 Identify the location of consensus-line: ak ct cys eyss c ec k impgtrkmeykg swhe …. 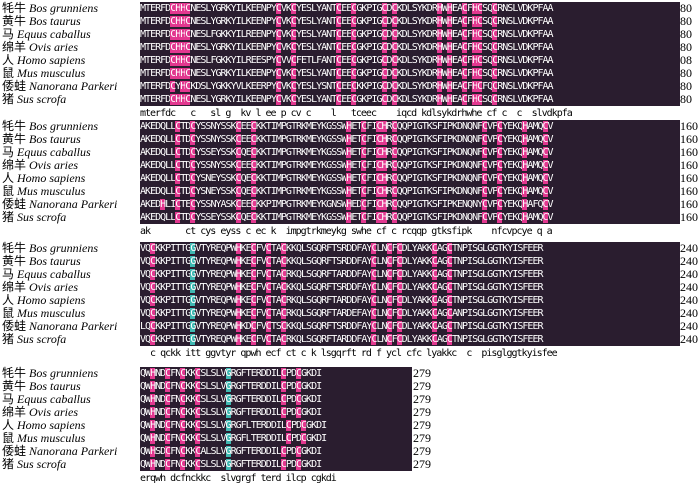
(346, 231).